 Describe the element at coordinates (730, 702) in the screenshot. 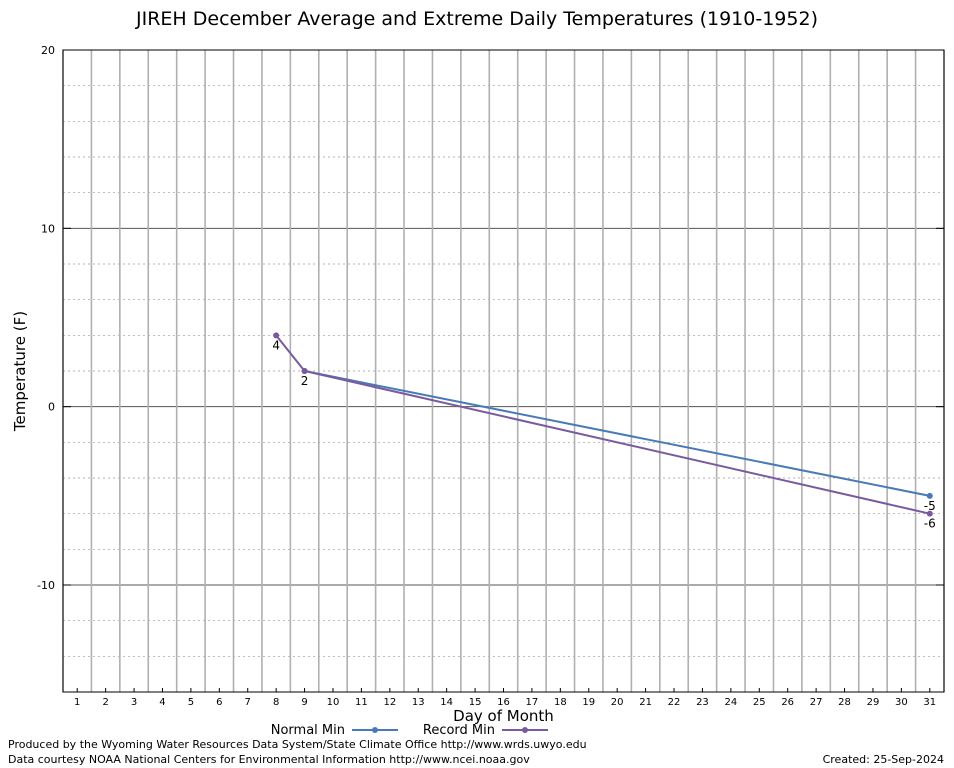

I see `x-tick-label: 24` at that location.